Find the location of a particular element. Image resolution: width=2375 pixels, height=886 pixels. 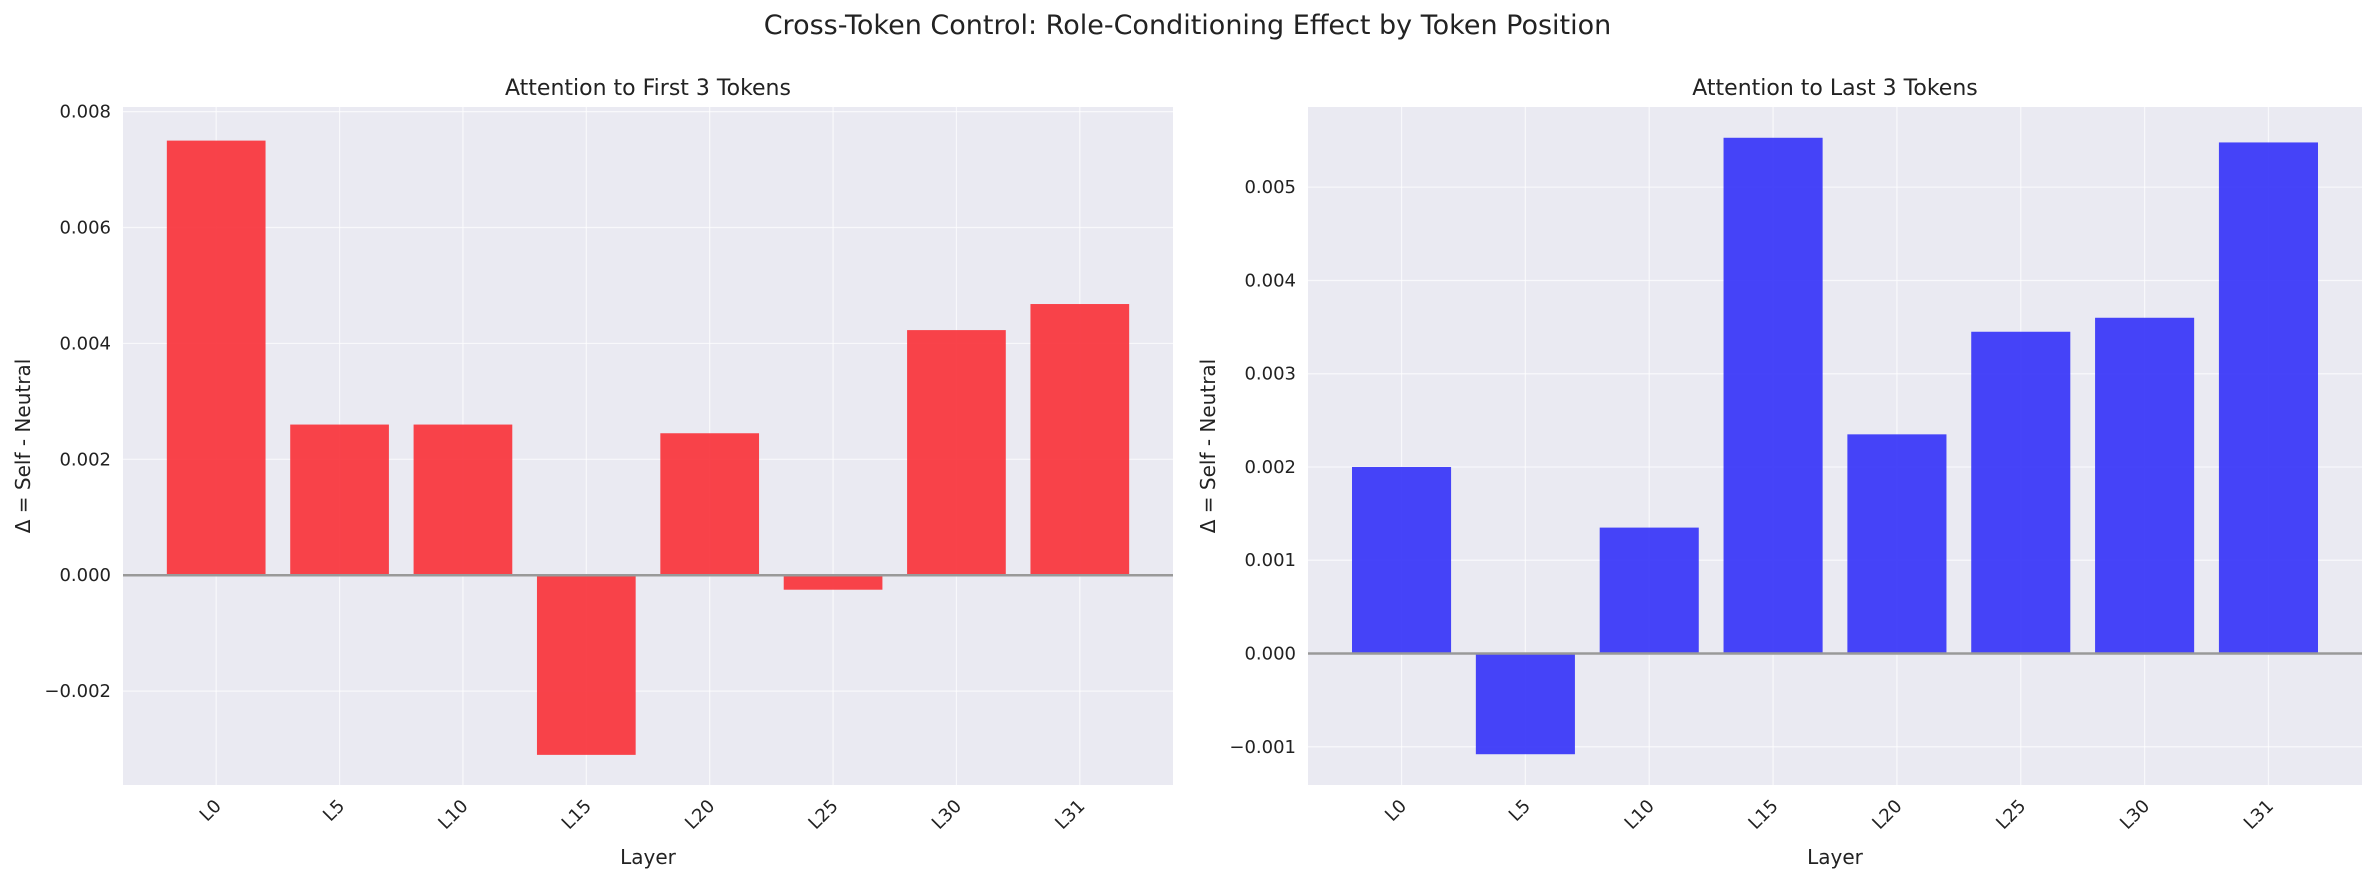

y-tick-label: 0.005 is located at coordinates (1270, 187).